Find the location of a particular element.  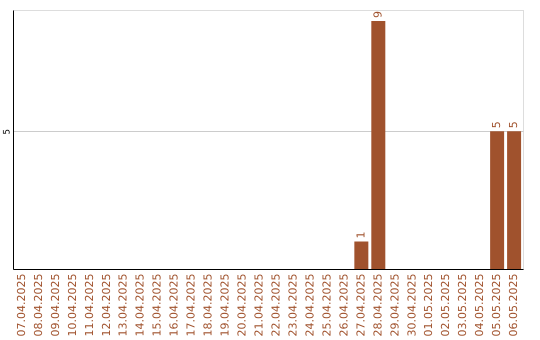

x-tick-label: 27.04.2025 is located at coordinates (361, 305).